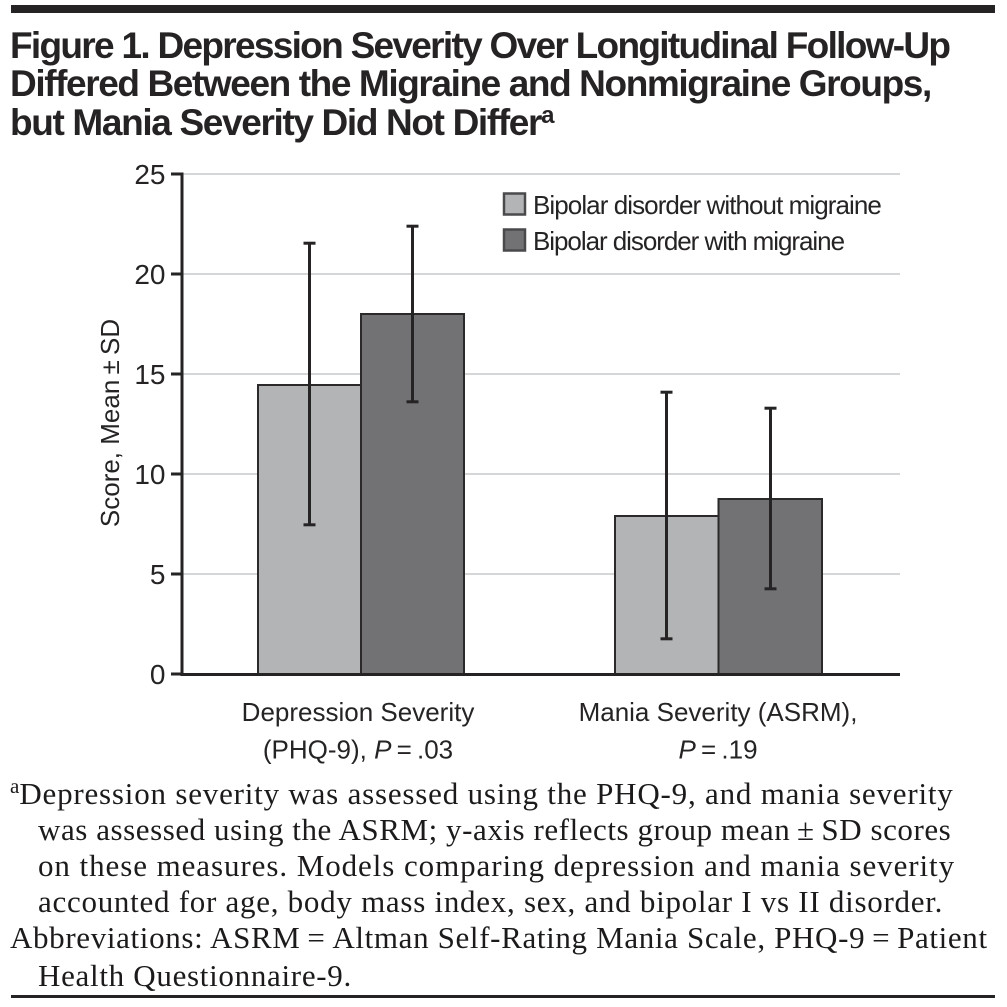 The image size is (1007, 1007). Describe the element at coordinates (149, 474) in the screenshot. I see `svg-text: 10` at that location.